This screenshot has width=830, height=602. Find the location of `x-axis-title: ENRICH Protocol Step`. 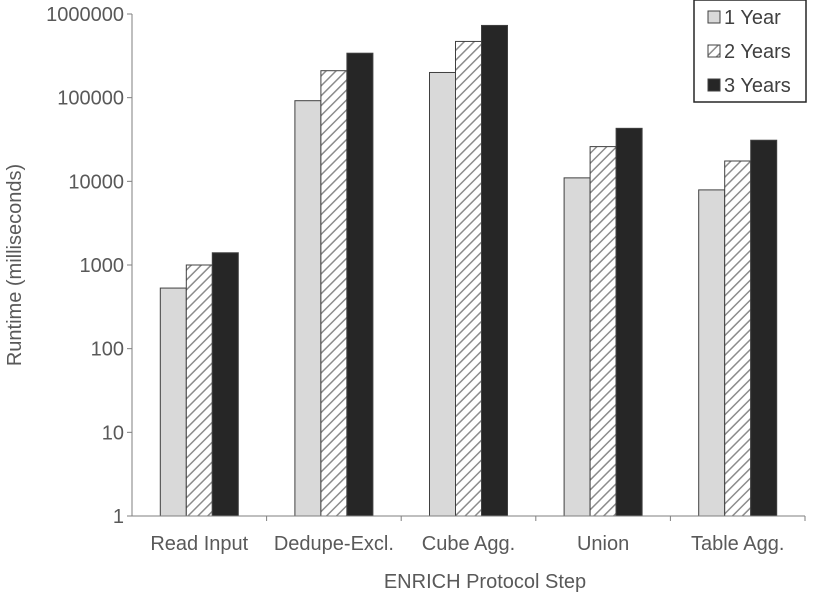

x-axis-title: ENRICH Protocol Step is located at coordinates (485, 582).